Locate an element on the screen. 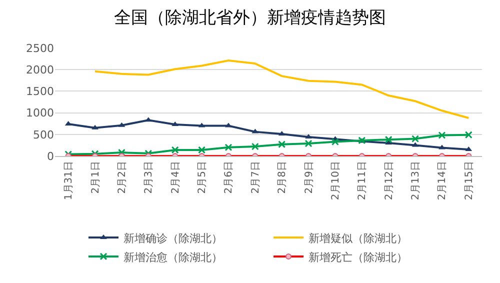  y-tick-label: 2500 is located at coordinates (40, 48).